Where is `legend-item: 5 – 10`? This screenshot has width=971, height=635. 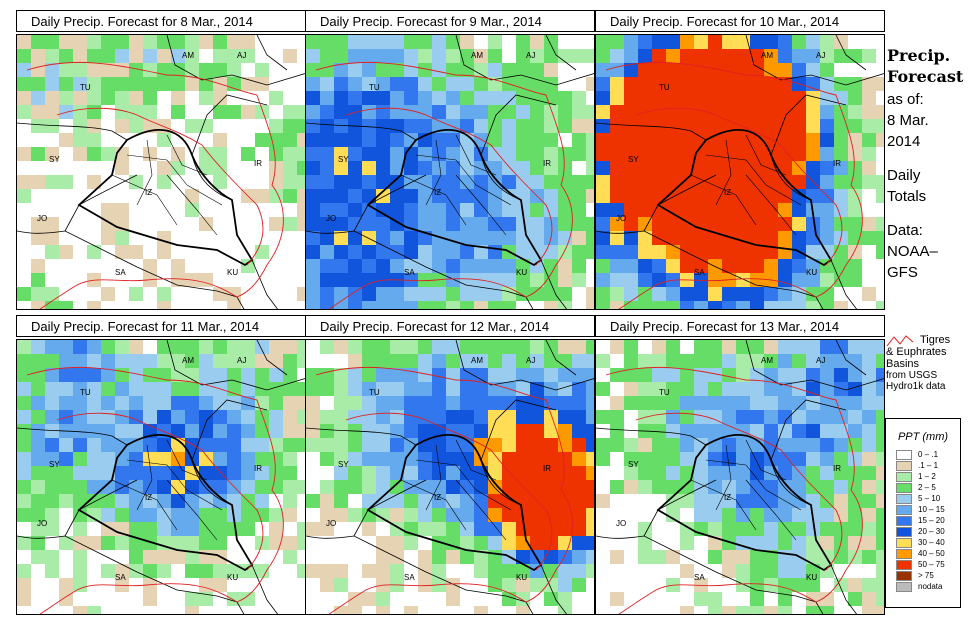 legend-item: 5 – 10 is located at coordinates (928, 498).